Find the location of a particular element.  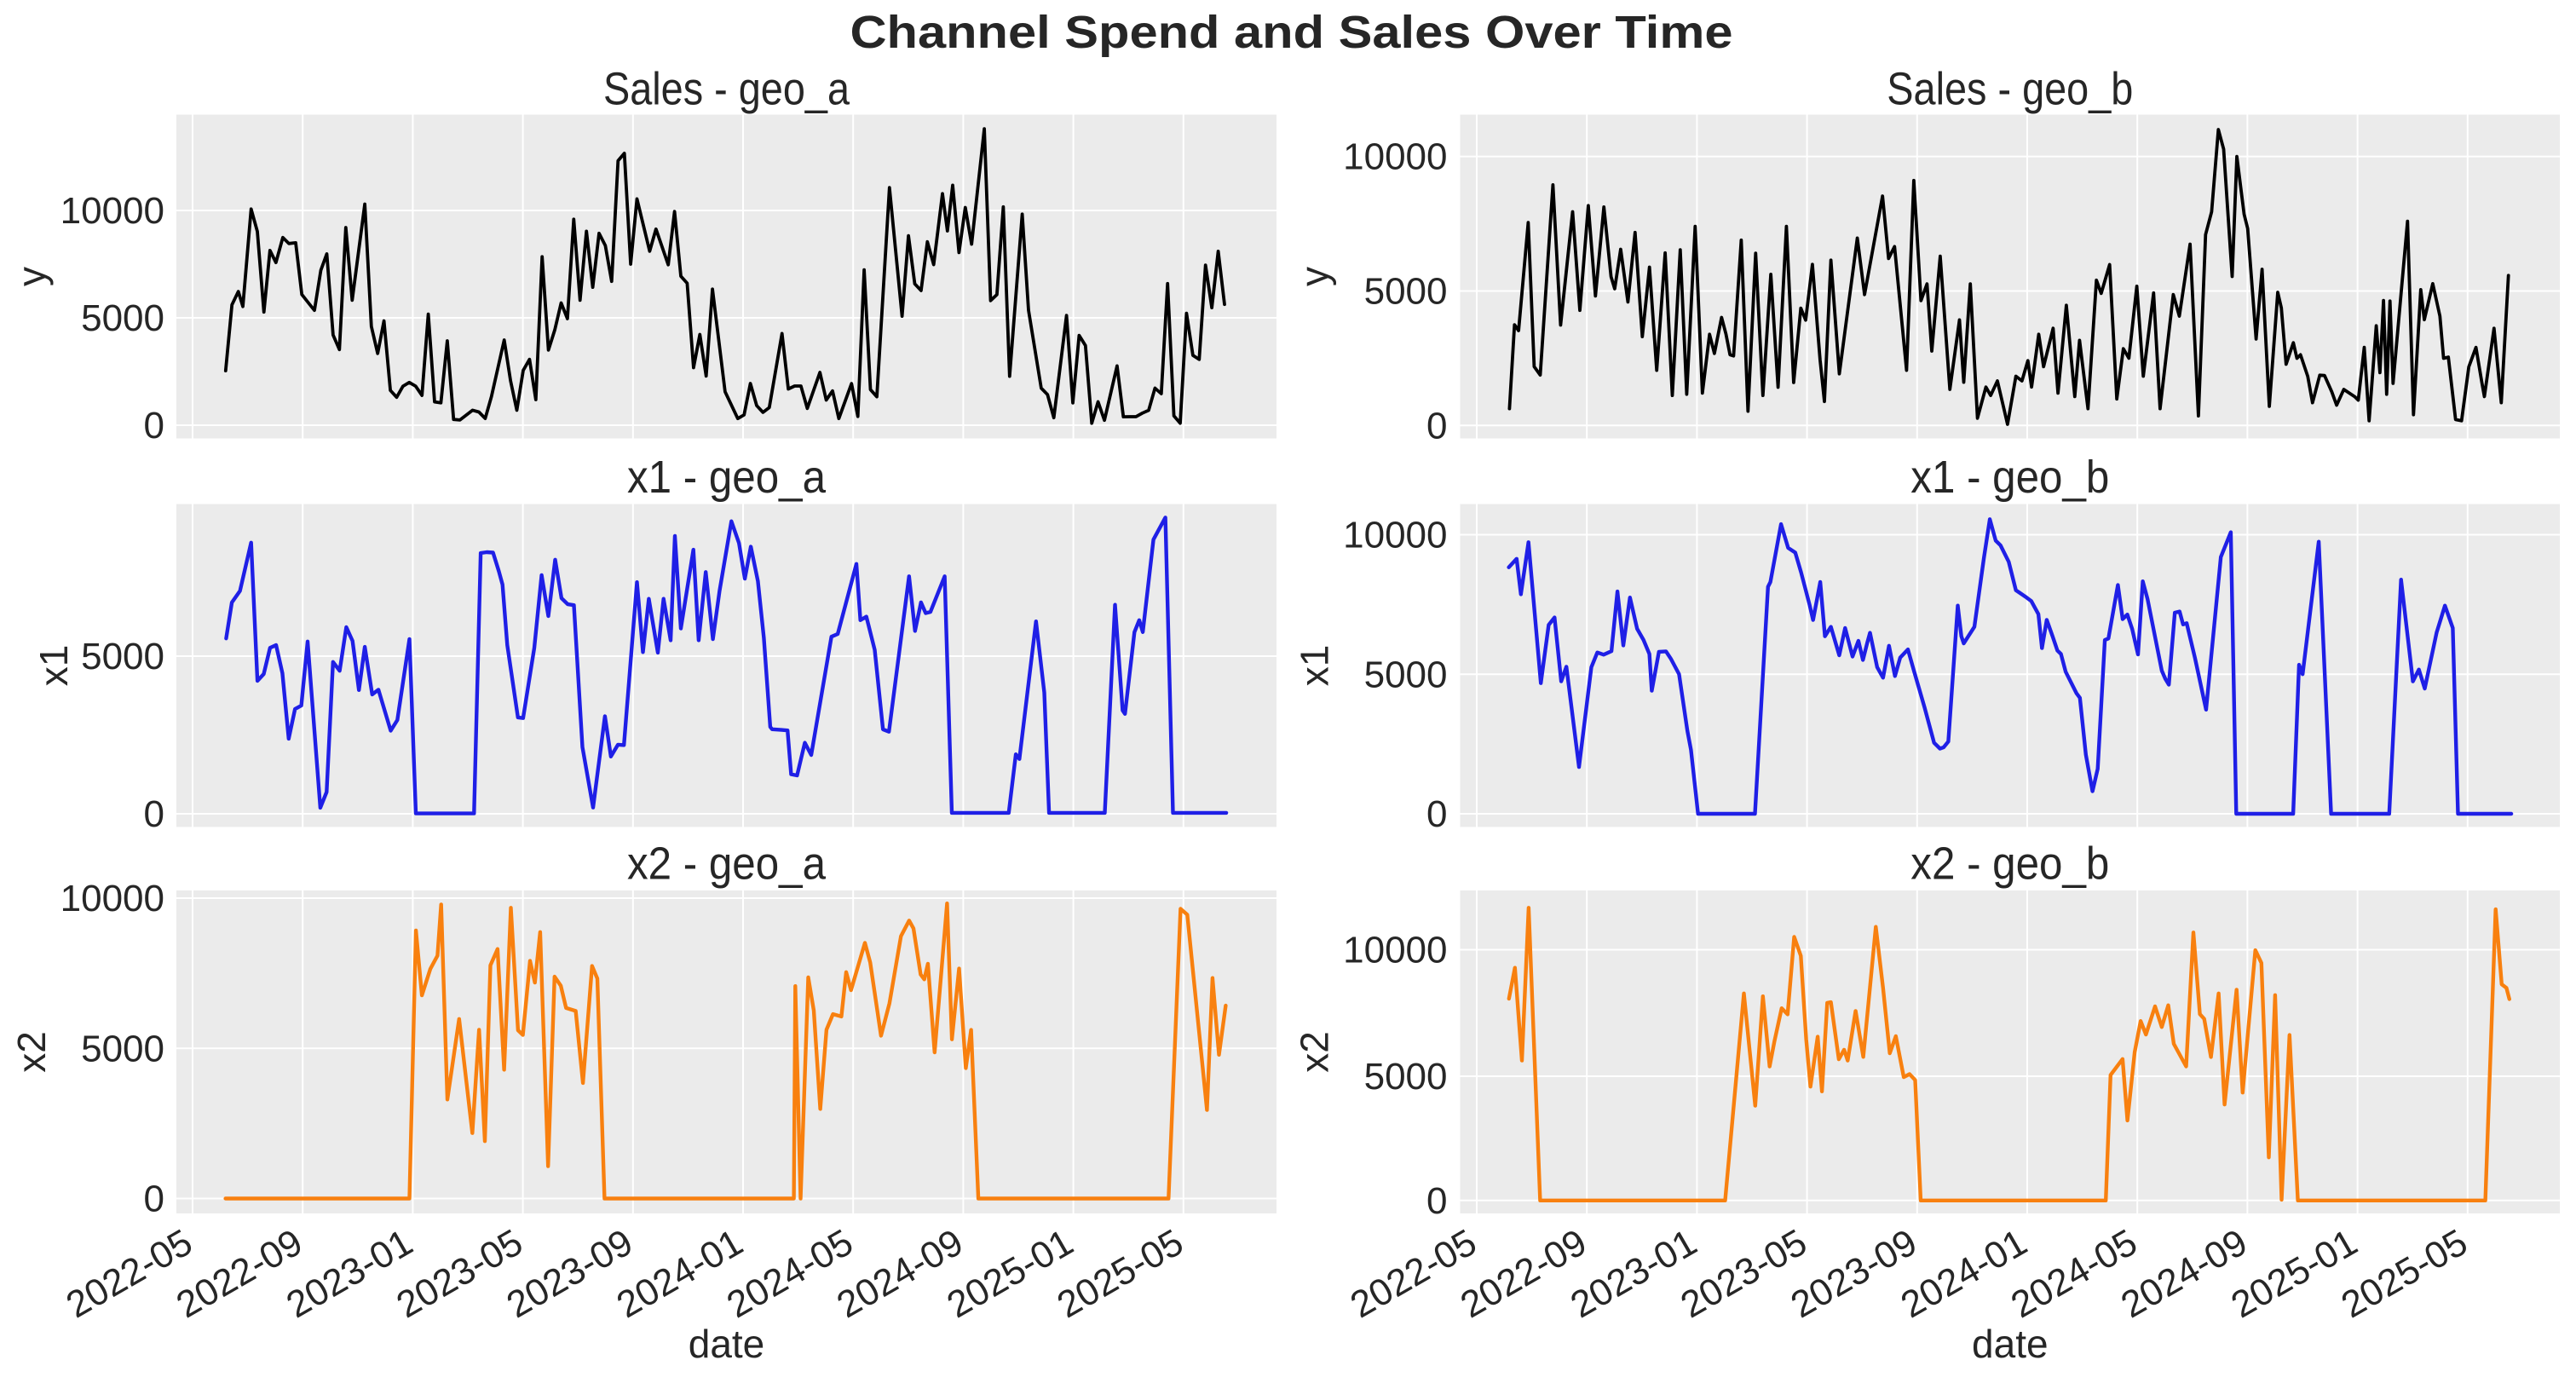

svg-text:Channel Spend and Sales Over T: Channel Spend and Sales Over Time is located at coordinates (1291, 32).